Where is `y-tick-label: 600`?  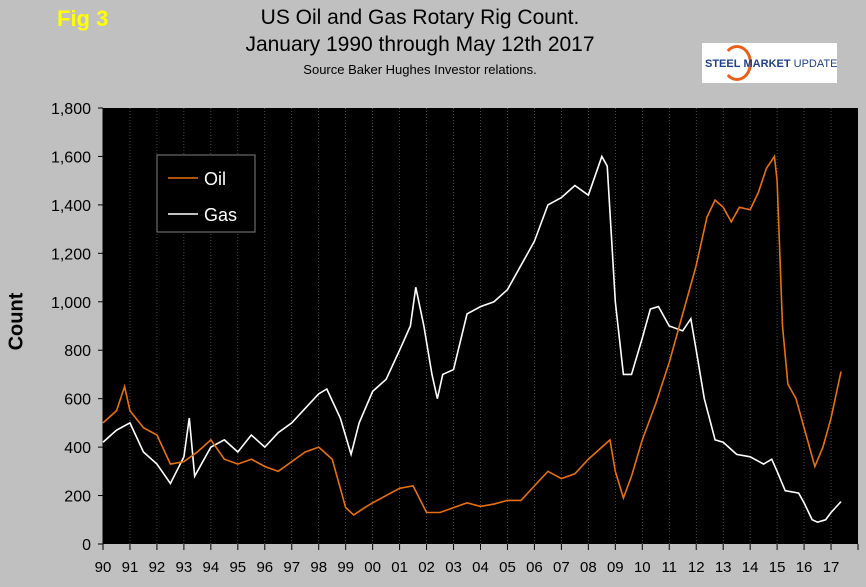 y-tick-label: 600 is located at coordinates (77, 400).